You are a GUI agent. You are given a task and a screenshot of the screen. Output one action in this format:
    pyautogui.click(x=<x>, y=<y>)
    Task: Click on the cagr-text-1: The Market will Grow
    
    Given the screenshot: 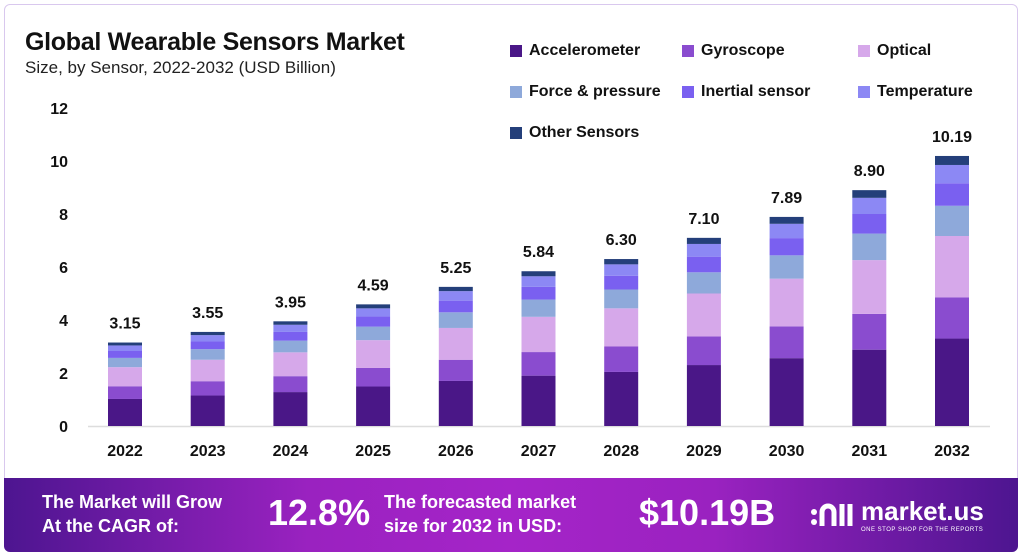 What is the action you would take?
    pyautogui.click(x=132, y=502)
    